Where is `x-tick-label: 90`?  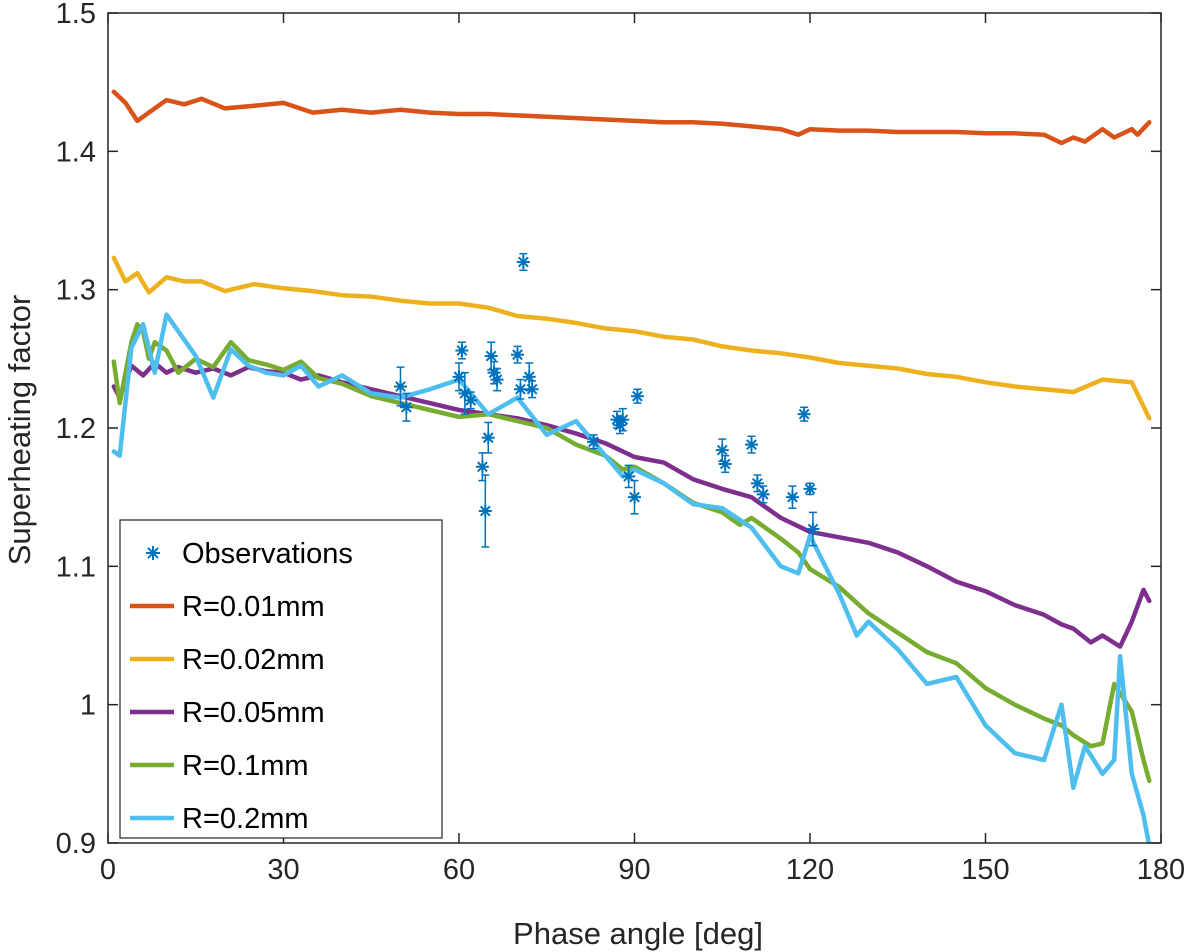
x-tick-label: 90 is located at coordinates (634, 870).